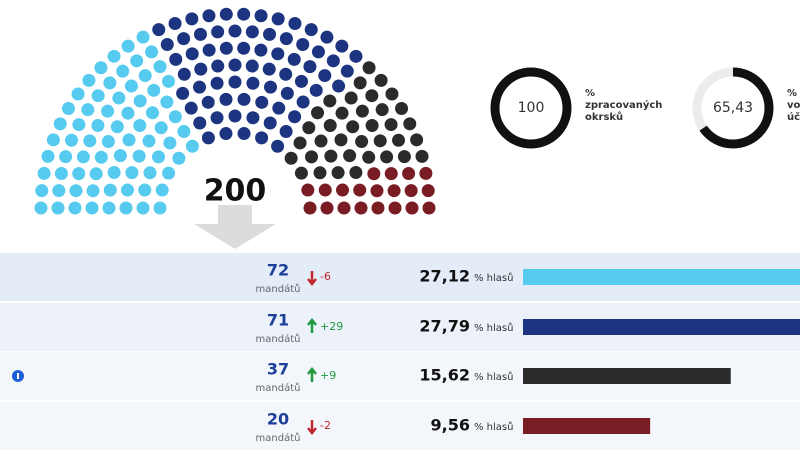 The width and height of the screenshot is (800, 450). What do you see at coordinates (278, 339) in the screenshot?
I see `seat-unit: mandátů` at bounding box center [278, 339].